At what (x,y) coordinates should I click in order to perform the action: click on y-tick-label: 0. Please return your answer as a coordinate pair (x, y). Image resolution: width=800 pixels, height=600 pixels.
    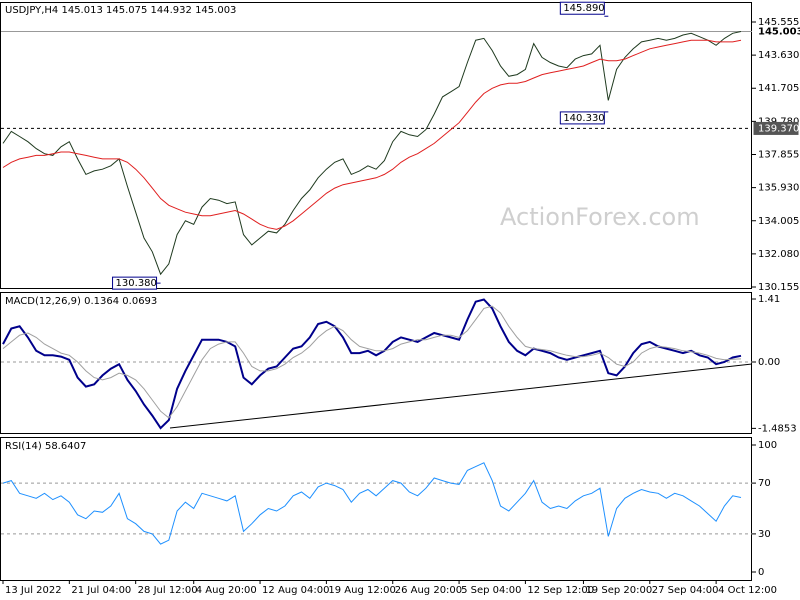
    Looking at the image, I should click on (761, 572).